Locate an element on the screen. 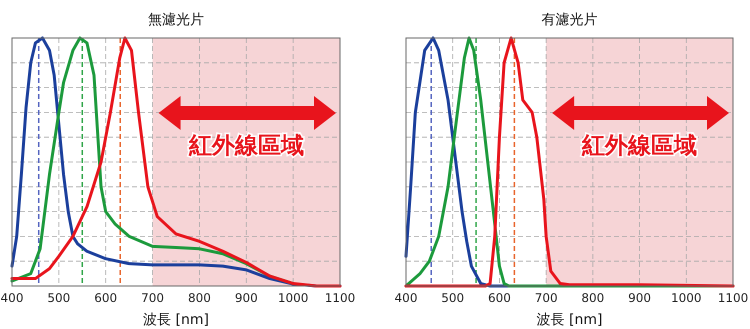 The image size is (750, 329). chart-title: 無濾光片 is located at coordinates (176, 20).